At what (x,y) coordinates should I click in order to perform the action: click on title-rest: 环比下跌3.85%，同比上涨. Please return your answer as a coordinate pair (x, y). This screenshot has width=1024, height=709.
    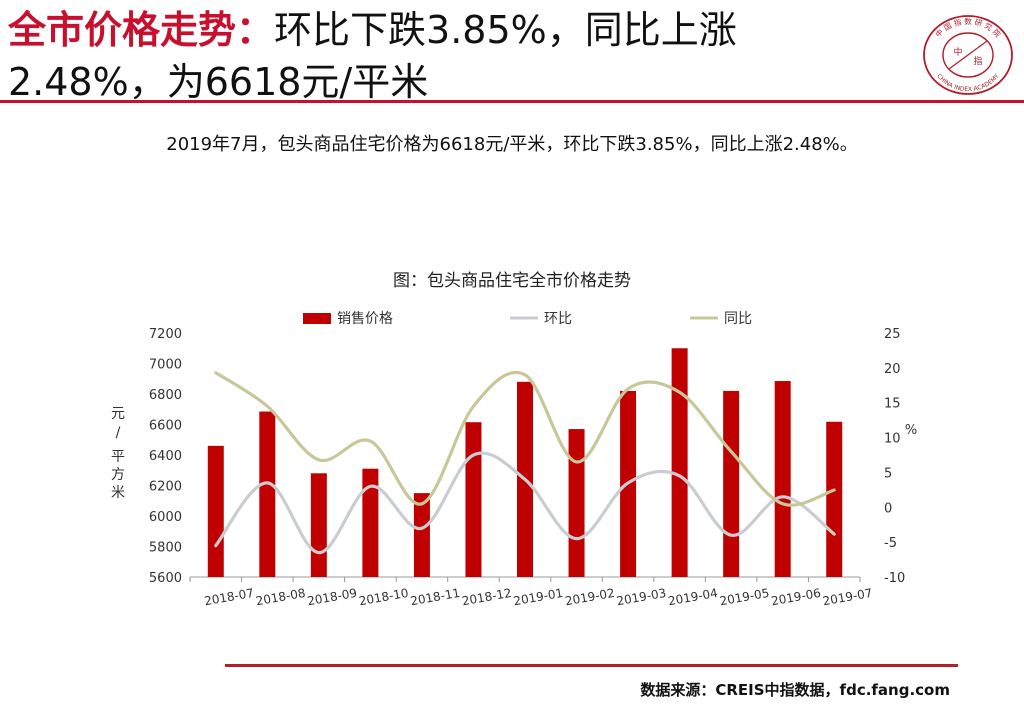
    Looking at the image, I should click on (505, 30).